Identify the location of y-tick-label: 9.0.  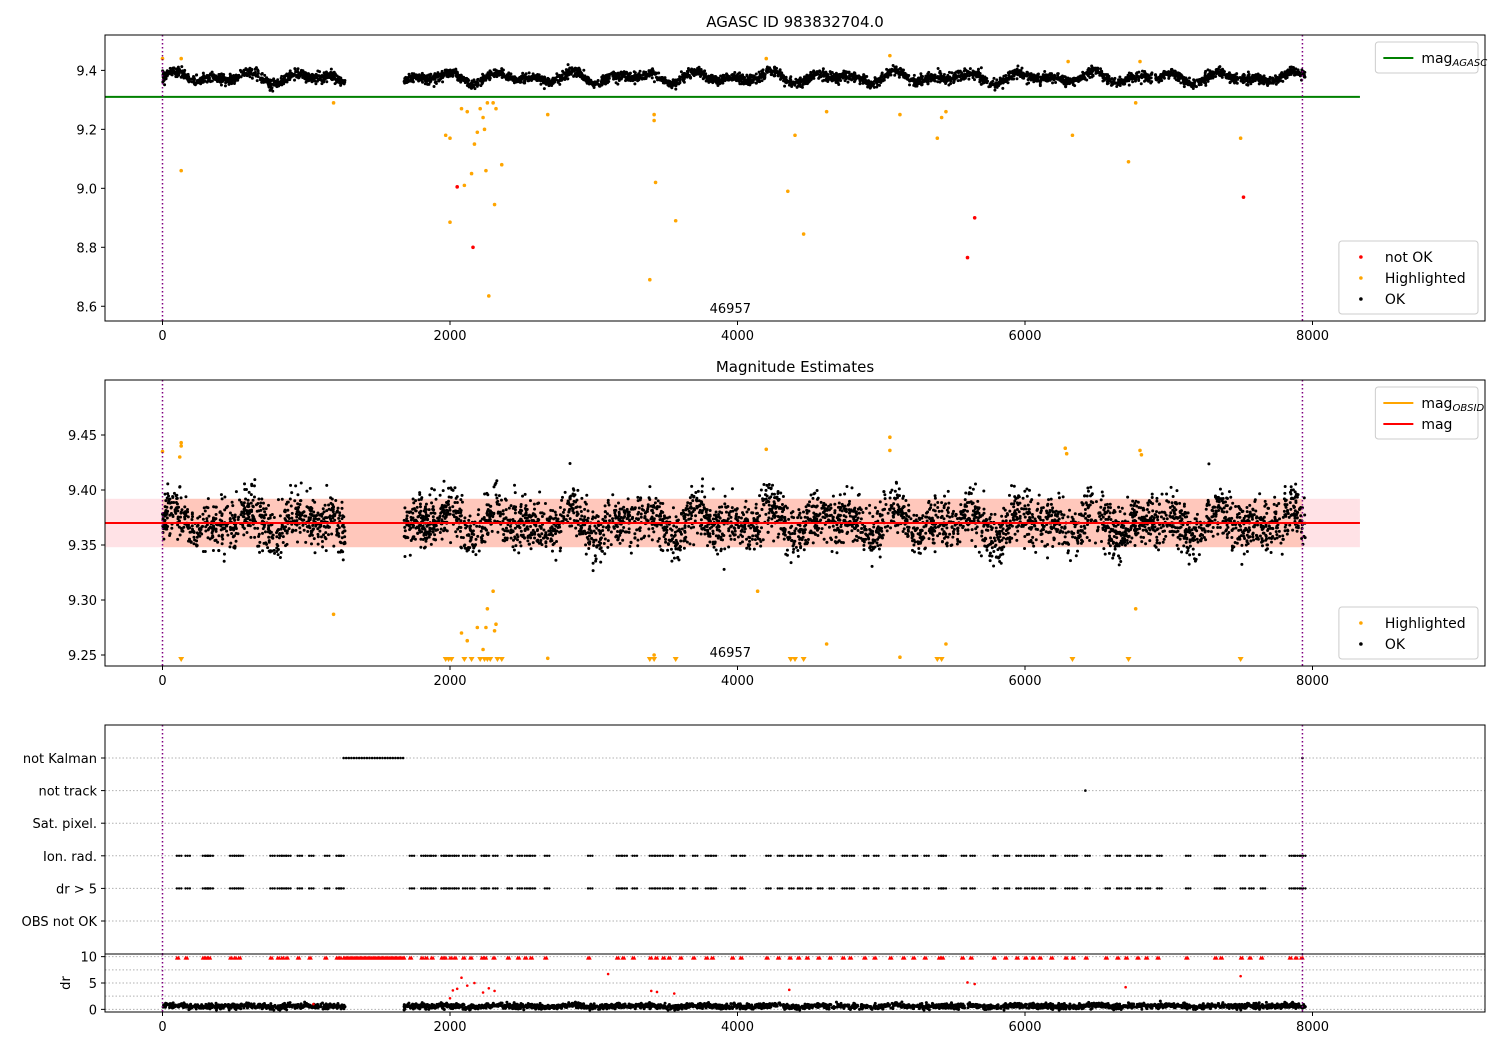
(86, 189).